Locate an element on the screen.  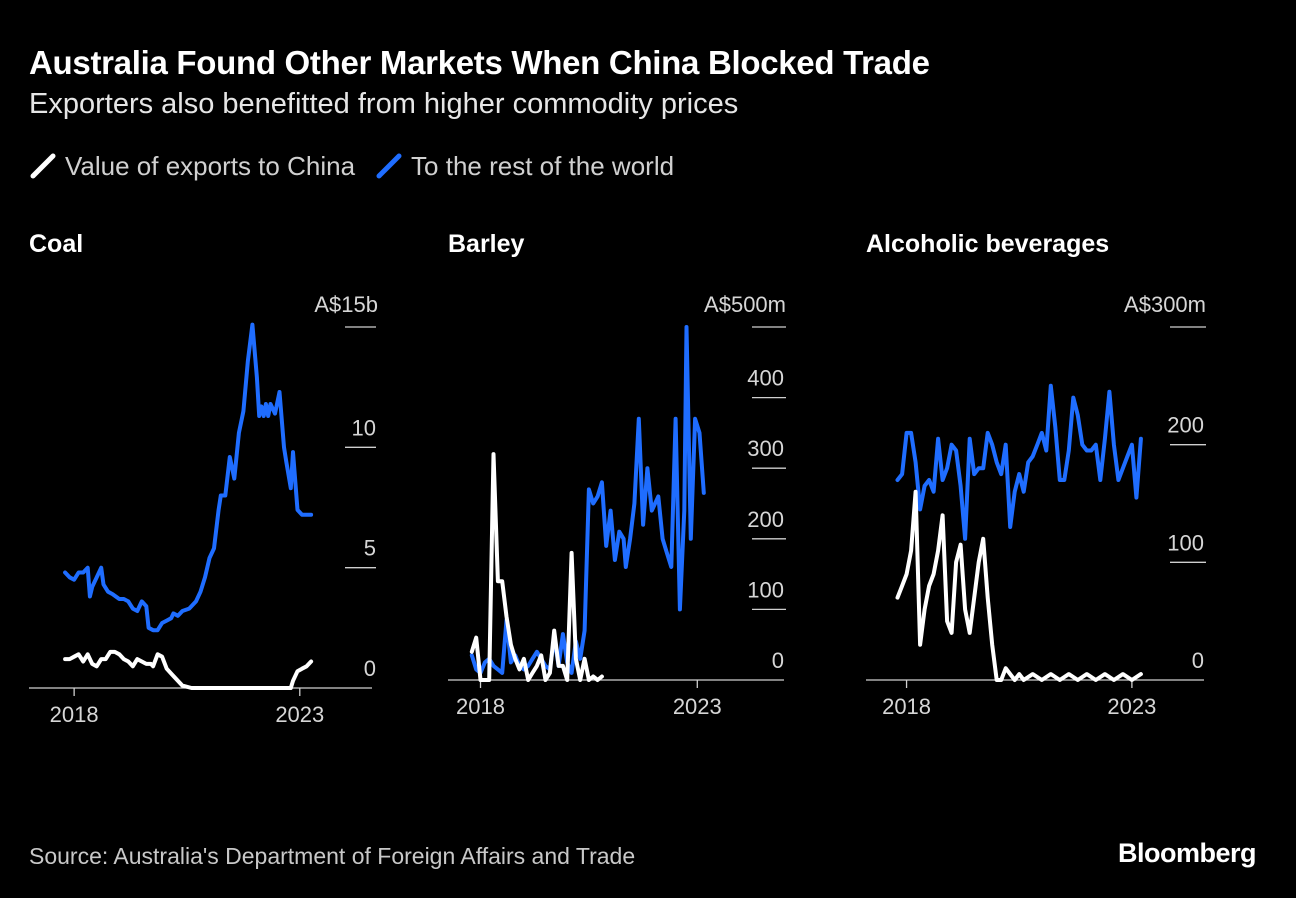
y-tick-label: 400 is located at coordinates (765, 378).